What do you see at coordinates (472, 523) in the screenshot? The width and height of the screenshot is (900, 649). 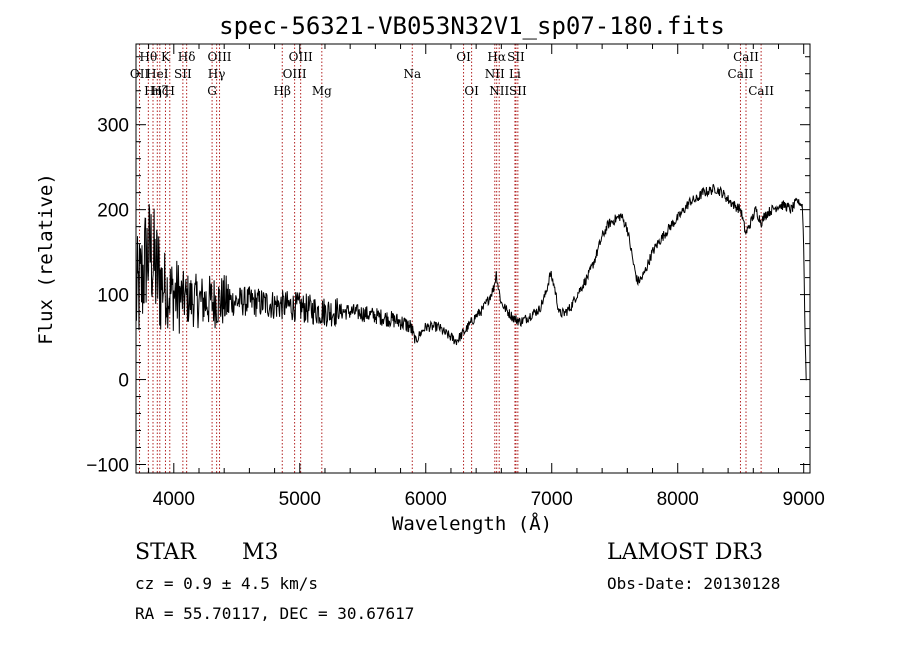 I see `x-axis-label: Wavelength (Å)` at bounding box center [472, 523].